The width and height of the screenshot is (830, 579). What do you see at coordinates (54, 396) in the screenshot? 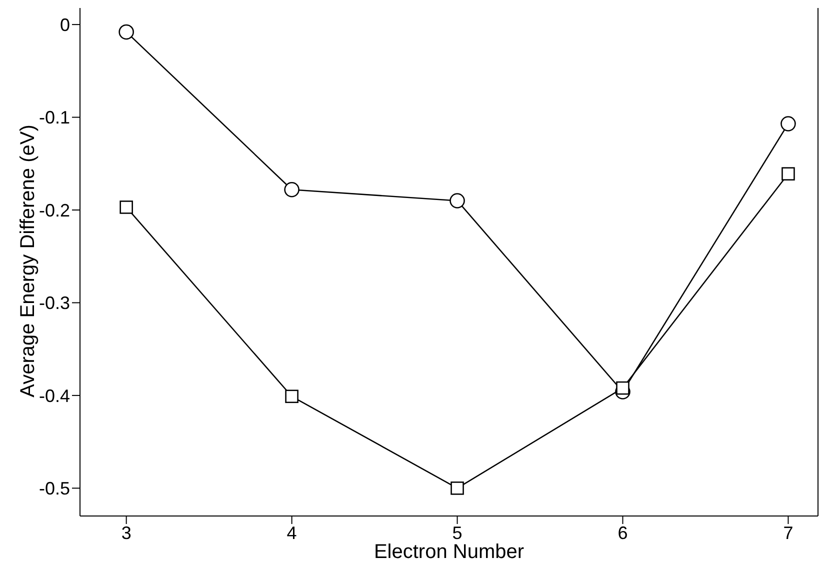
I see `y-tick-label: -0.4` at bounding box center [54, 396].